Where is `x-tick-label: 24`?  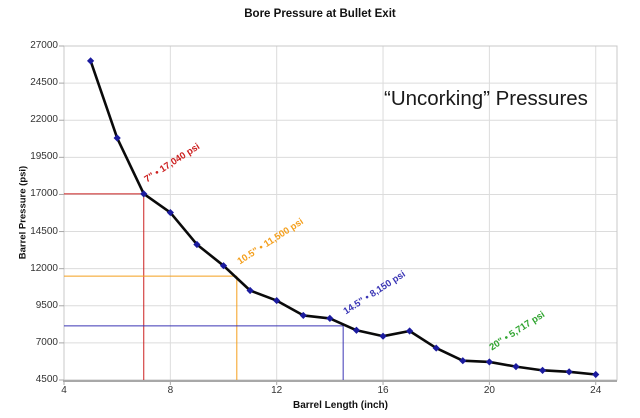 x-tick-label: 24 is located at coordinates (596, 390).